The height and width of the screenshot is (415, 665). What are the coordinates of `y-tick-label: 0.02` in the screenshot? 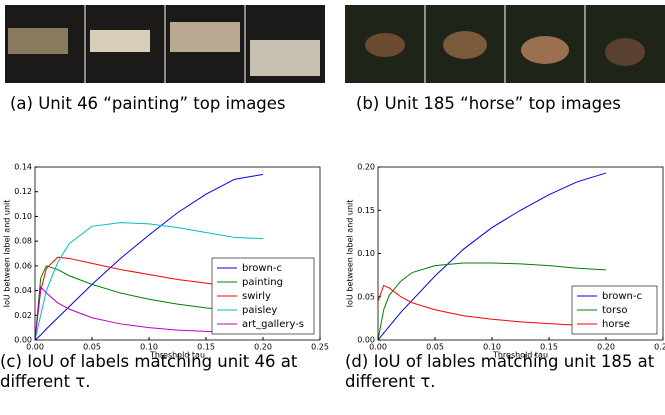 It's located at (23, 315).